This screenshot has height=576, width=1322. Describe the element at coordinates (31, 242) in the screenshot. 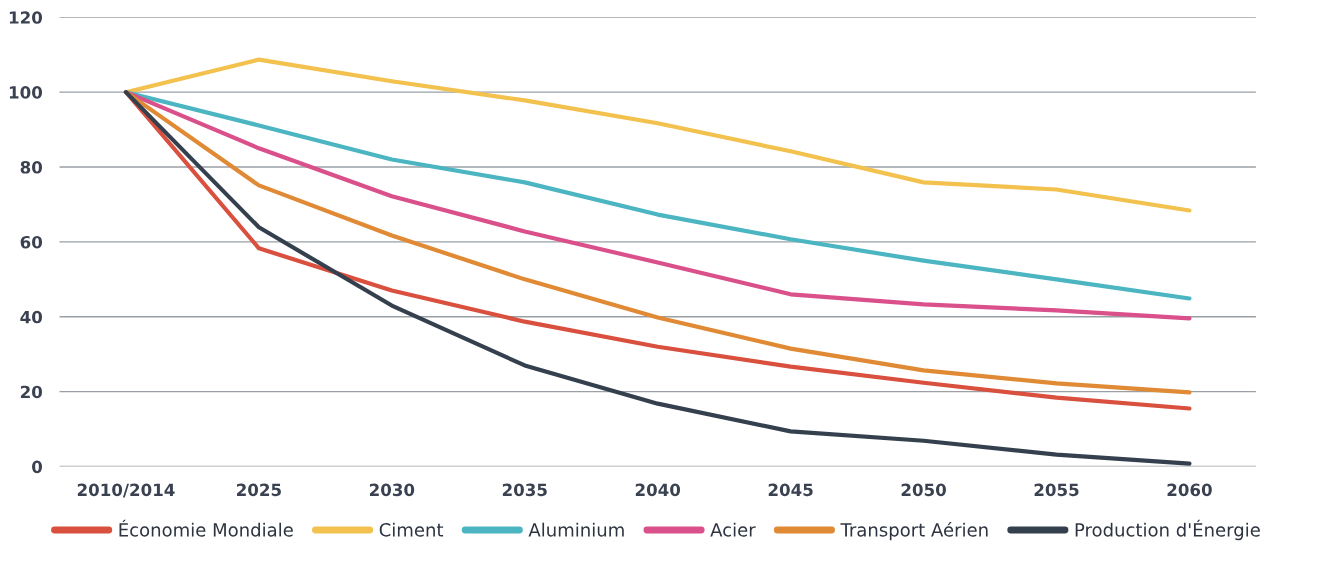

I see `y-tick-label: 60` at that location.